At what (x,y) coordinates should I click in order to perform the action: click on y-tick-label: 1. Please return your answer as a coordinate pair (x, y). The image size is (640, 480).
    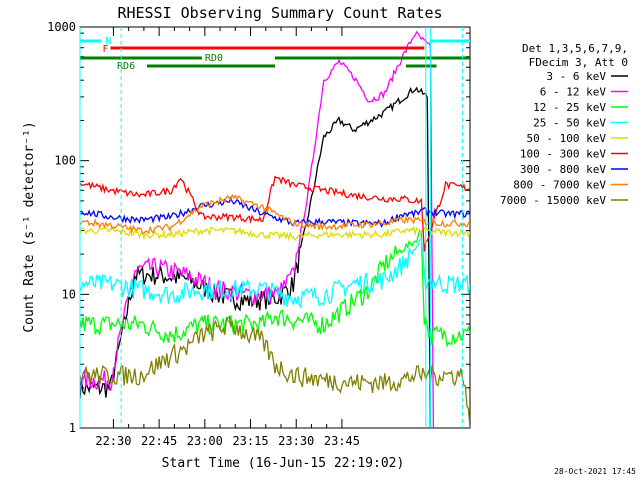
    Looking at the image, I should click on (72, 428).